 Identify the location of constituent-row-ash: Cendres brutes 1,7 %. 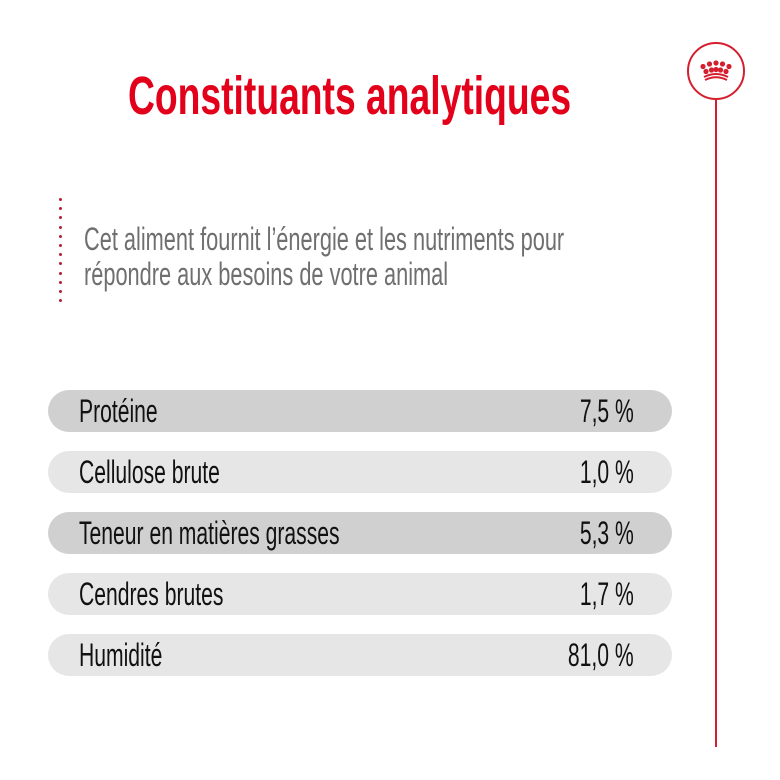
(360, 594).